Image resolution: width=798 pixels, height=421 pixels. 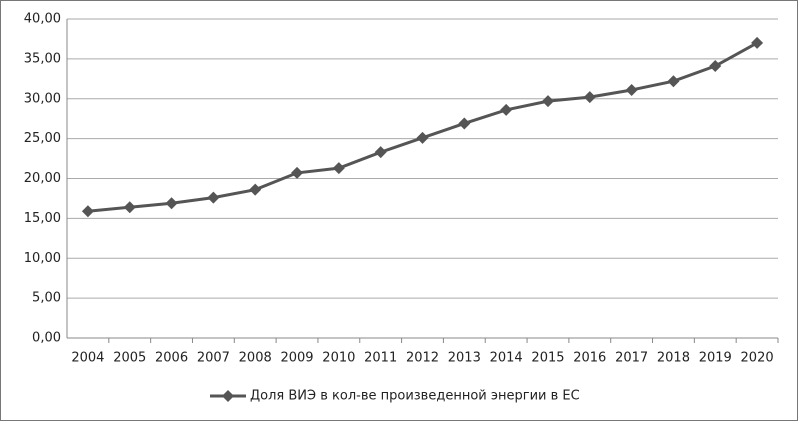 What do you see at coordinates (673, 358) in the screenshot?
I see `x-tick-label: 2018` at bounding box center [673, 358].